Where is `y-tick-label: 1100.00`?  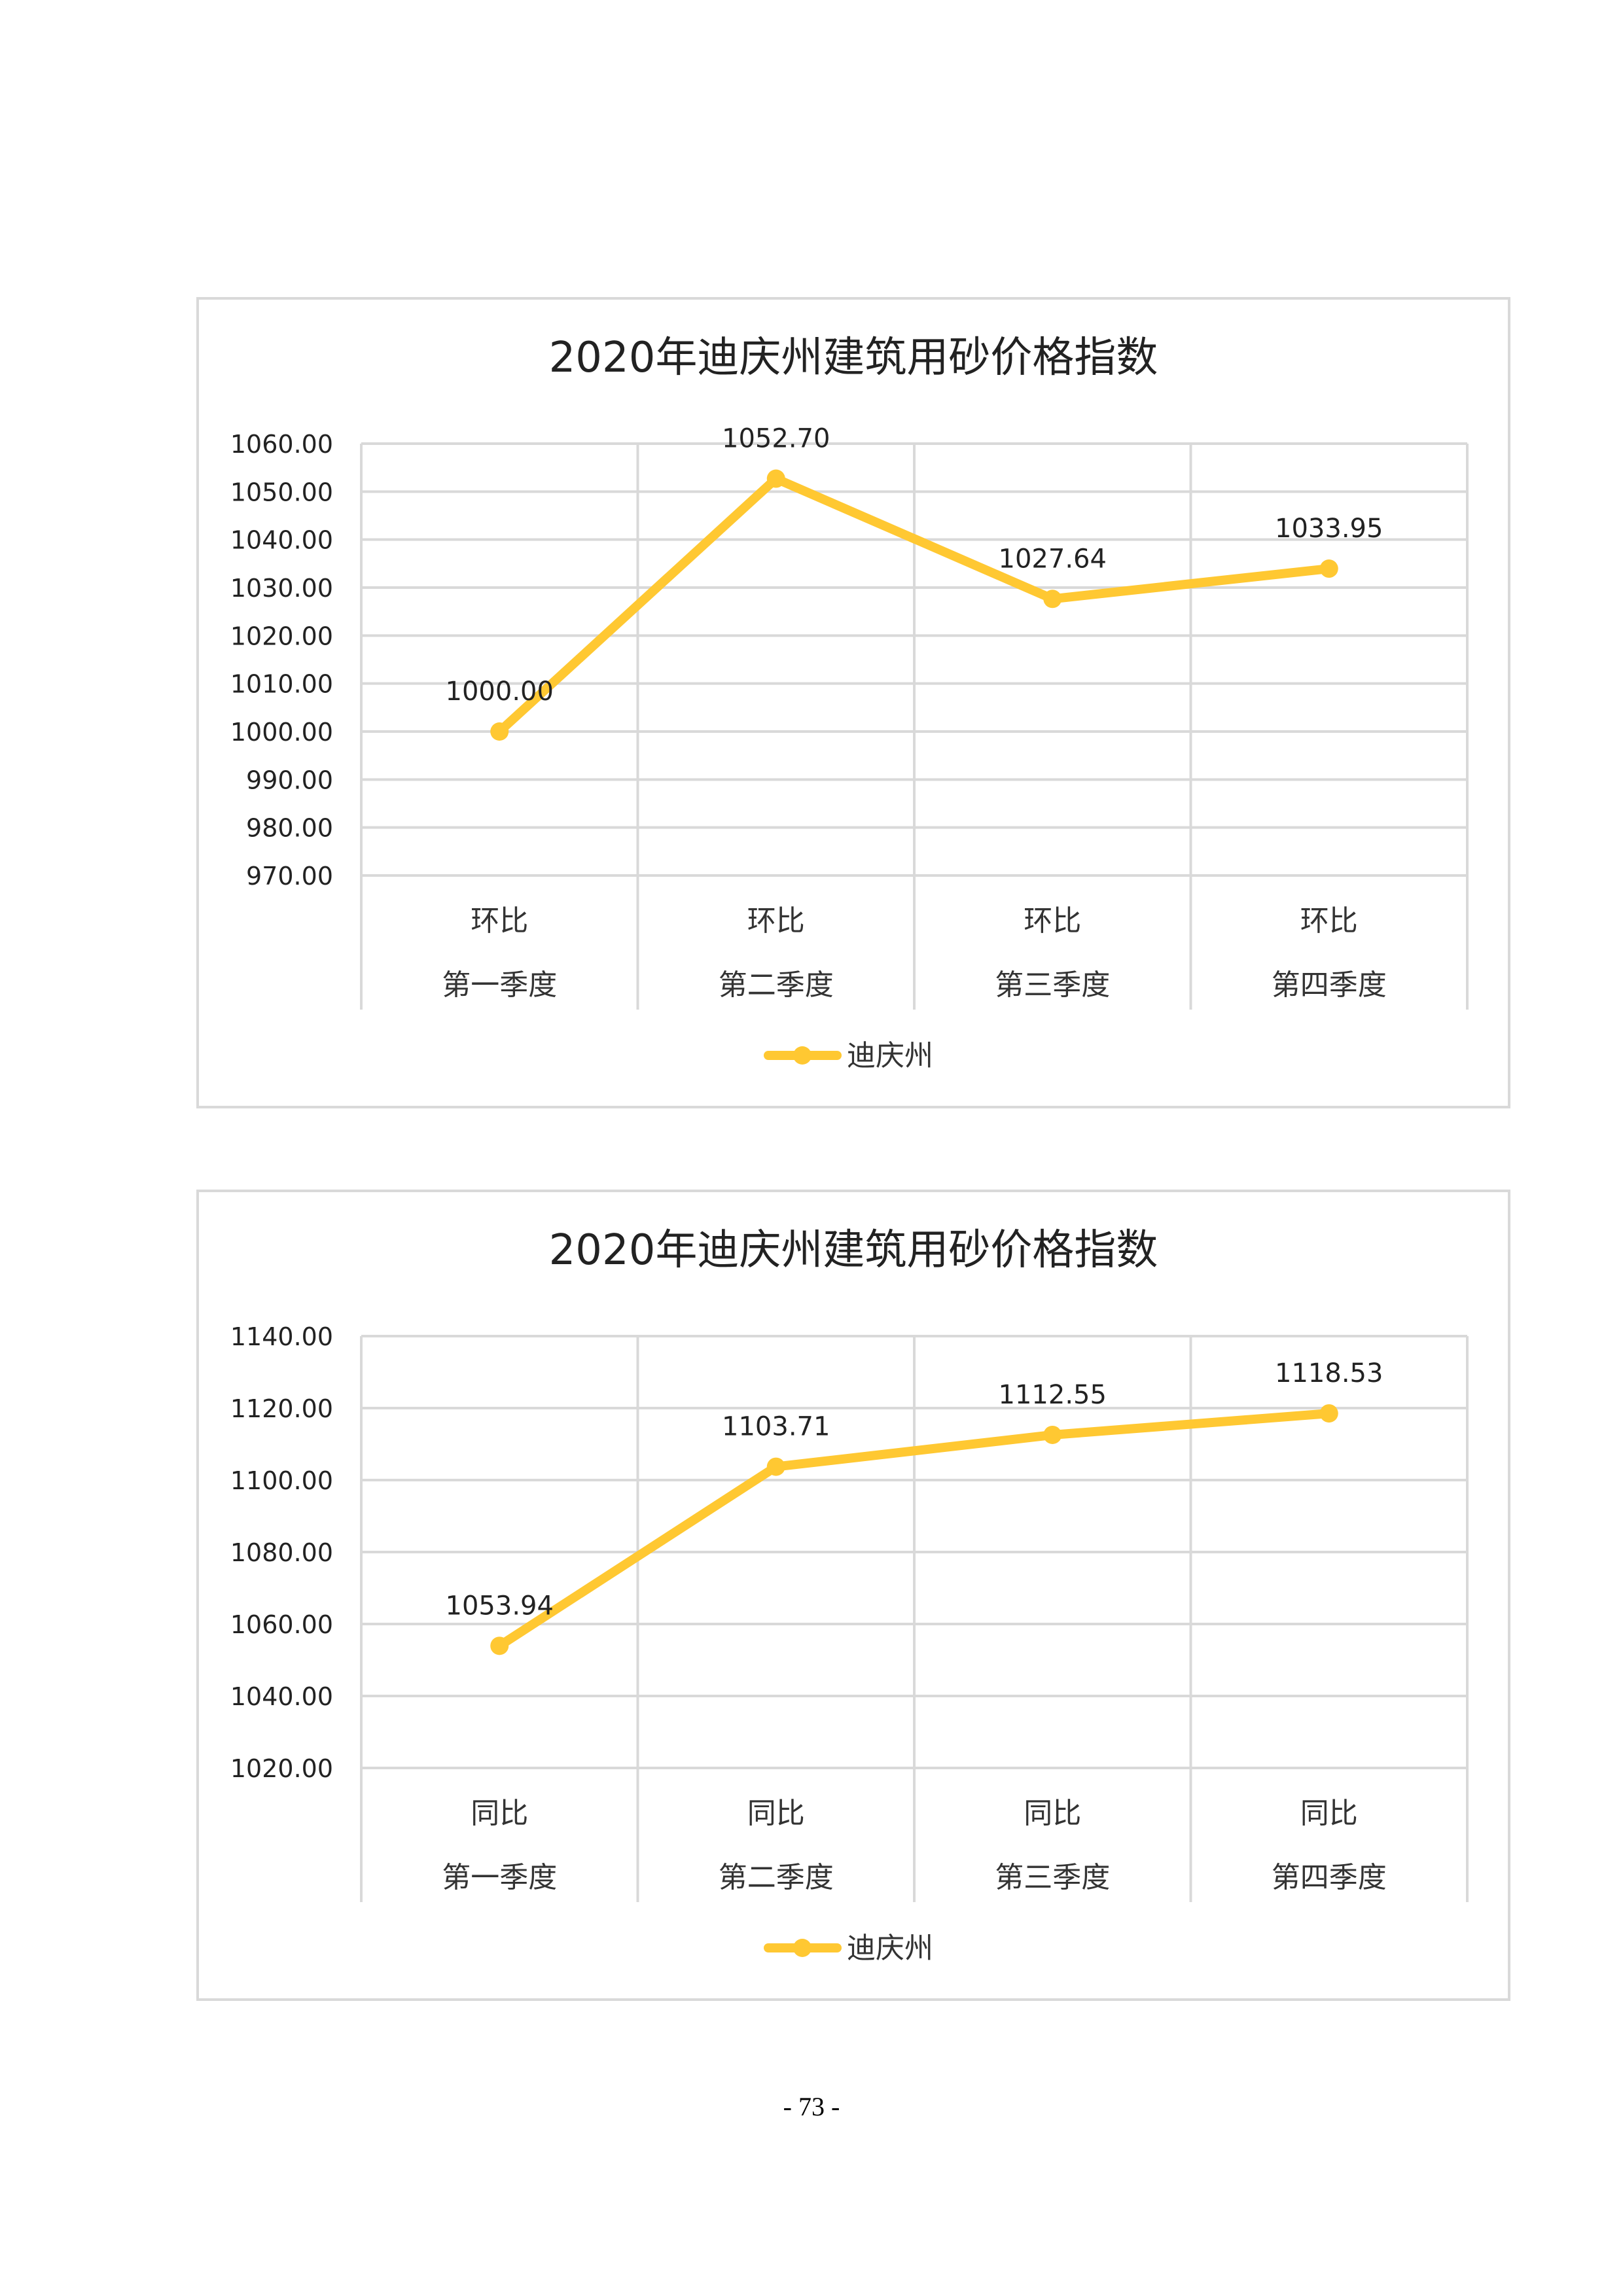 y-tick-label: 1100.00 is located at coordinates (281, 1480).